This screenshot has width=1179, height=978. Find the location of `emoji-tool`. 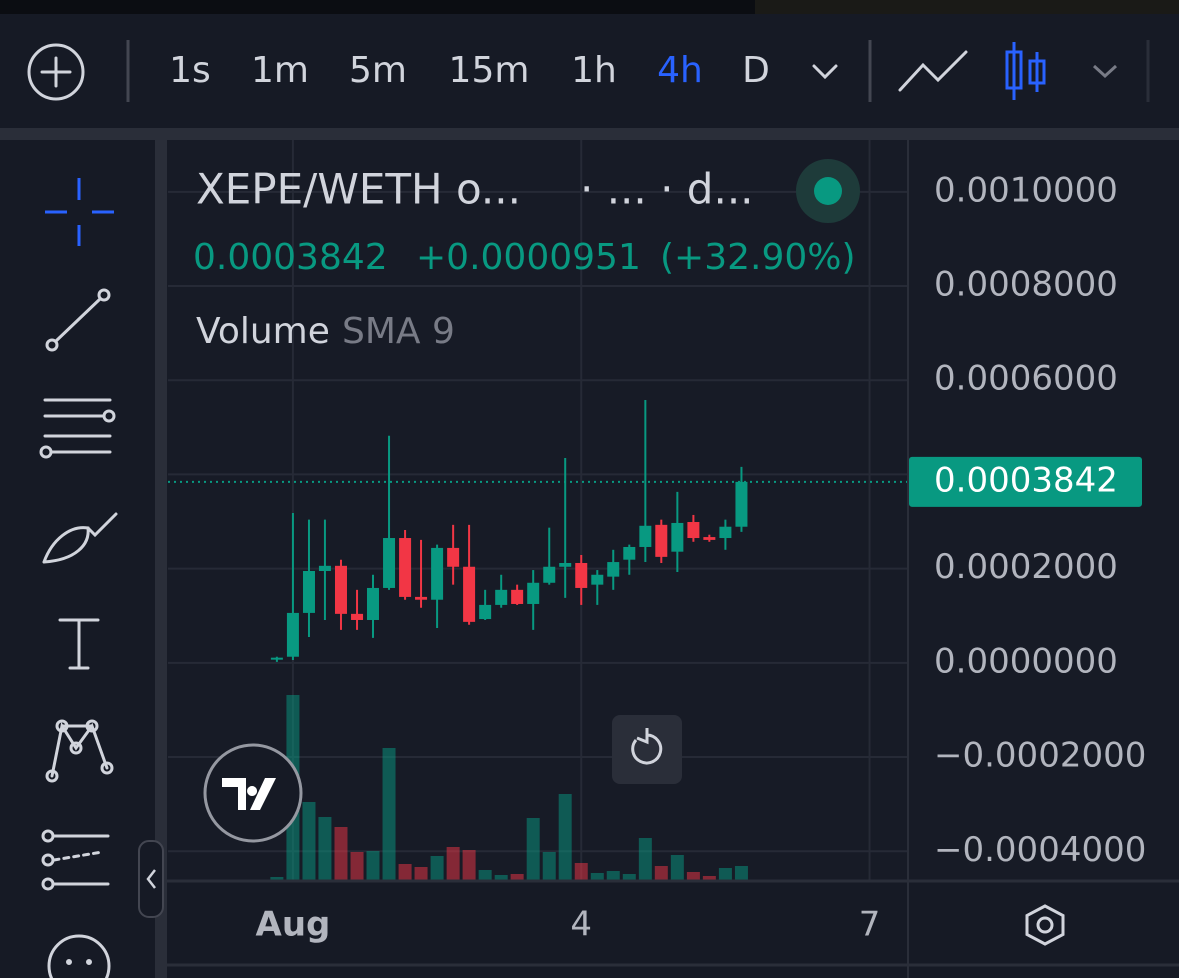

emoji-tool is located at coordinates (79, 956).